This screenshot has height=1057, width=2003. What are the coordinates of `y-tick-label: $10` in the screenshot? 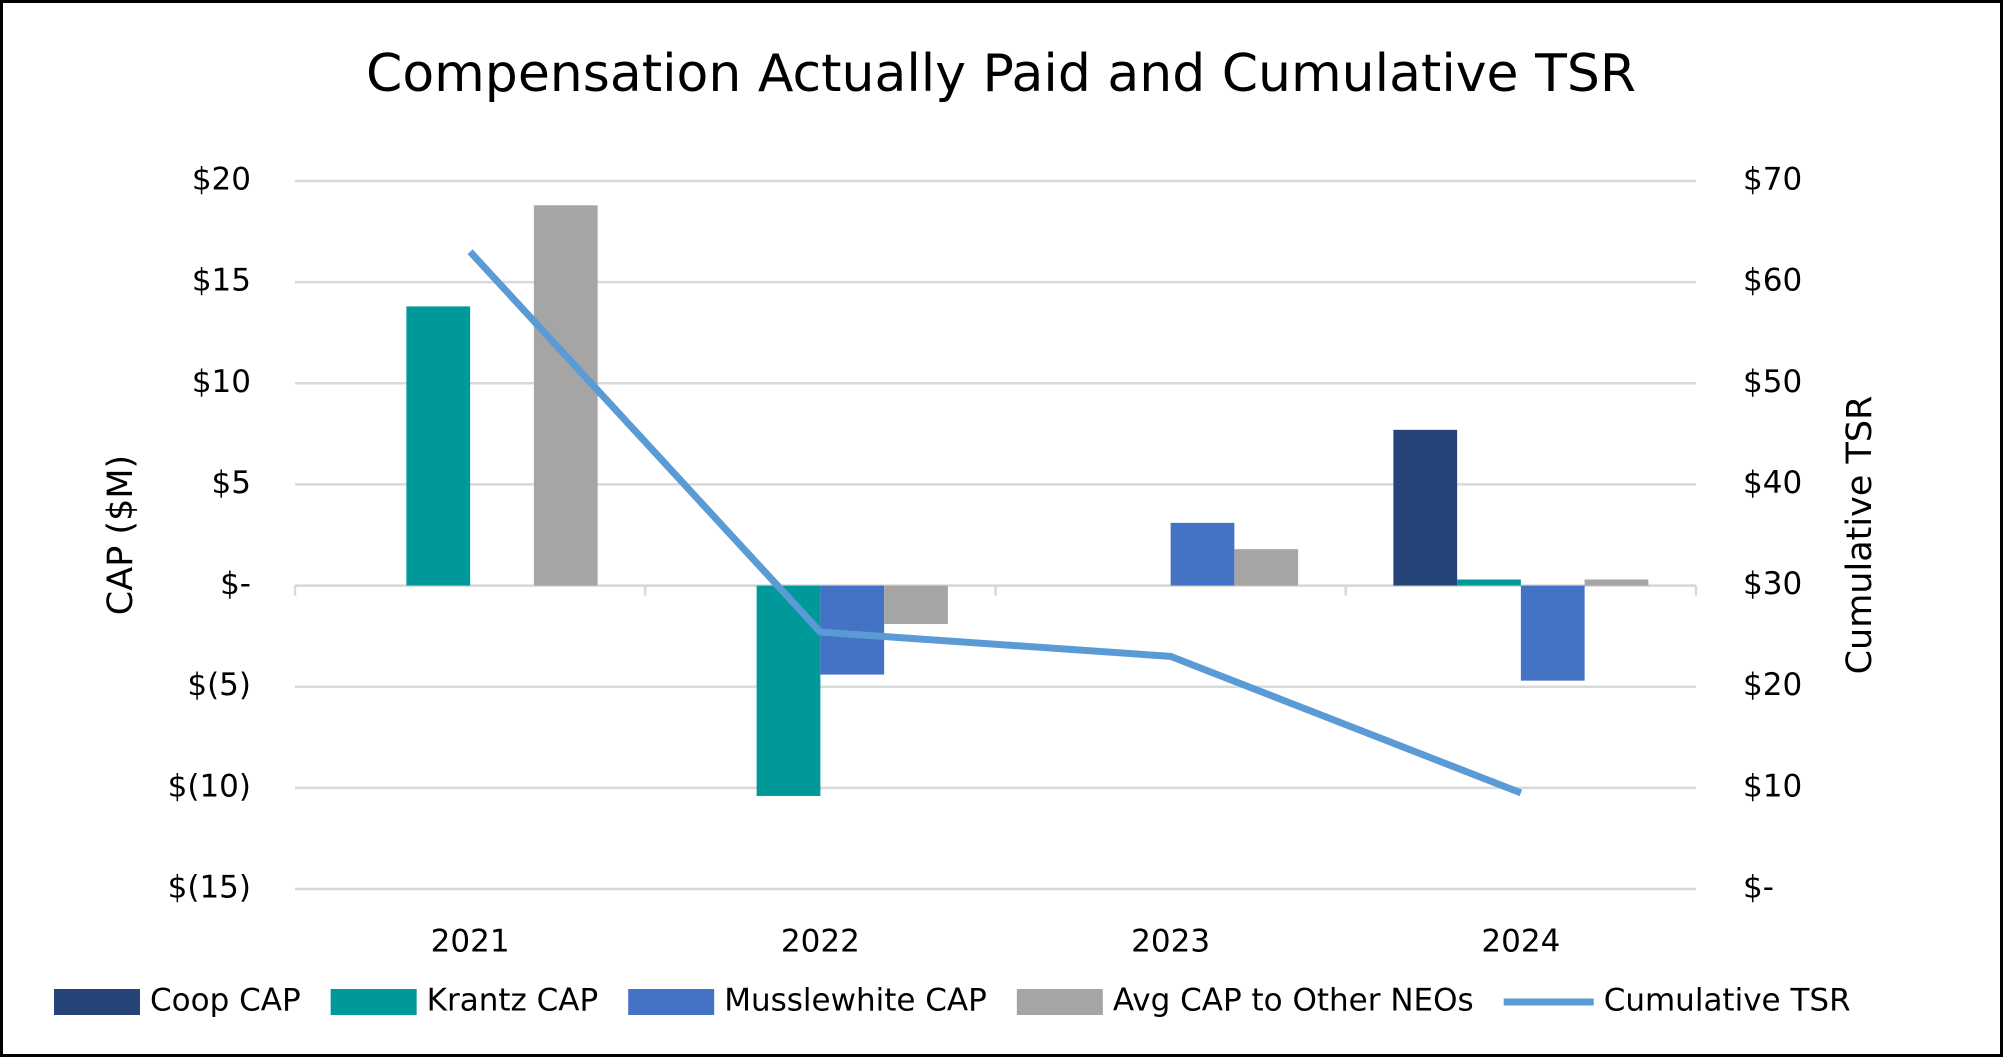 It's located at (221, 382).